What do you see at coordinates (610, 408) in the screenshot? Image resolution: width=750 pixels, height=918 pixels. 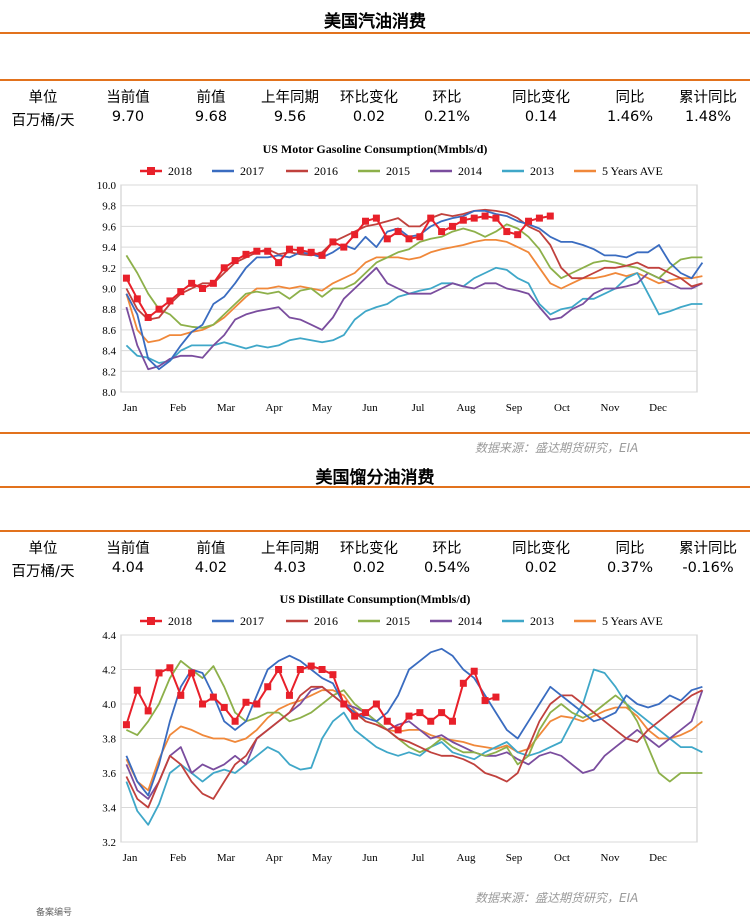 I see `x-tick-label: Nov` at bounding box center [610, 408].